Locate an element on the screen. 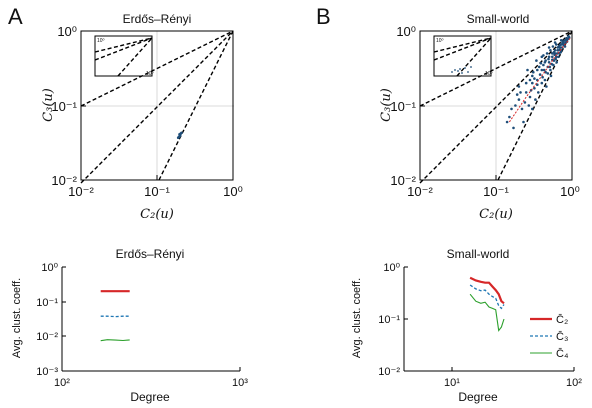 This screenshot has height=408, width=592. er-ref-line-y-eq-x is located at coordinates (157, 107).